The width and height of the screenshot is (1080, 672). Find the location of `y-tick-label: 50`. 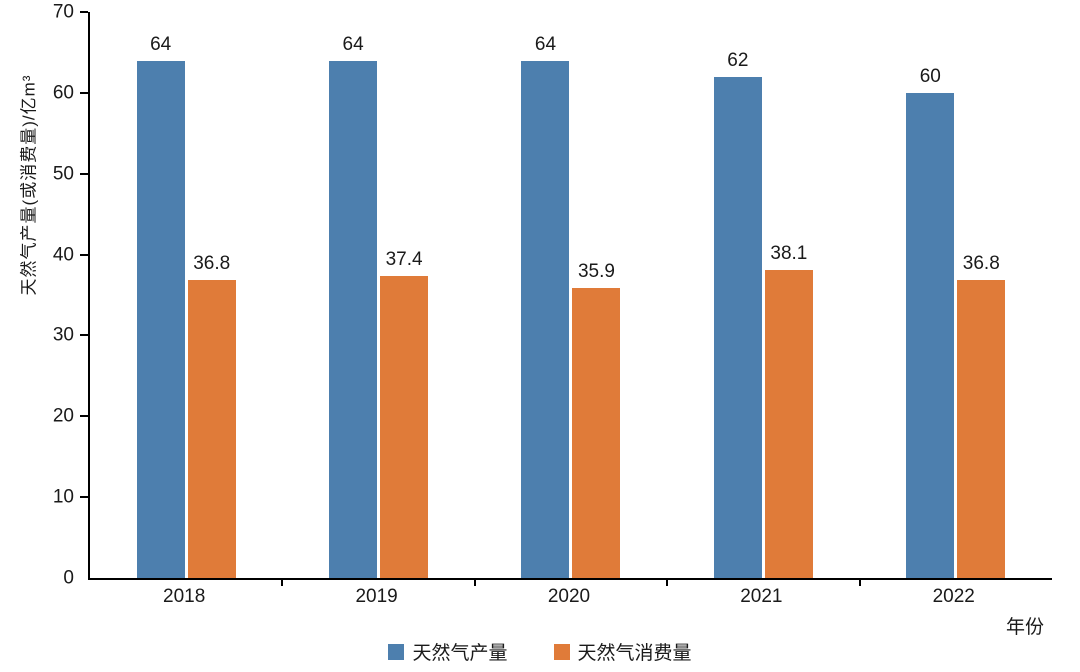

y-tick-label: 50 is located at coordinates (63, 174).